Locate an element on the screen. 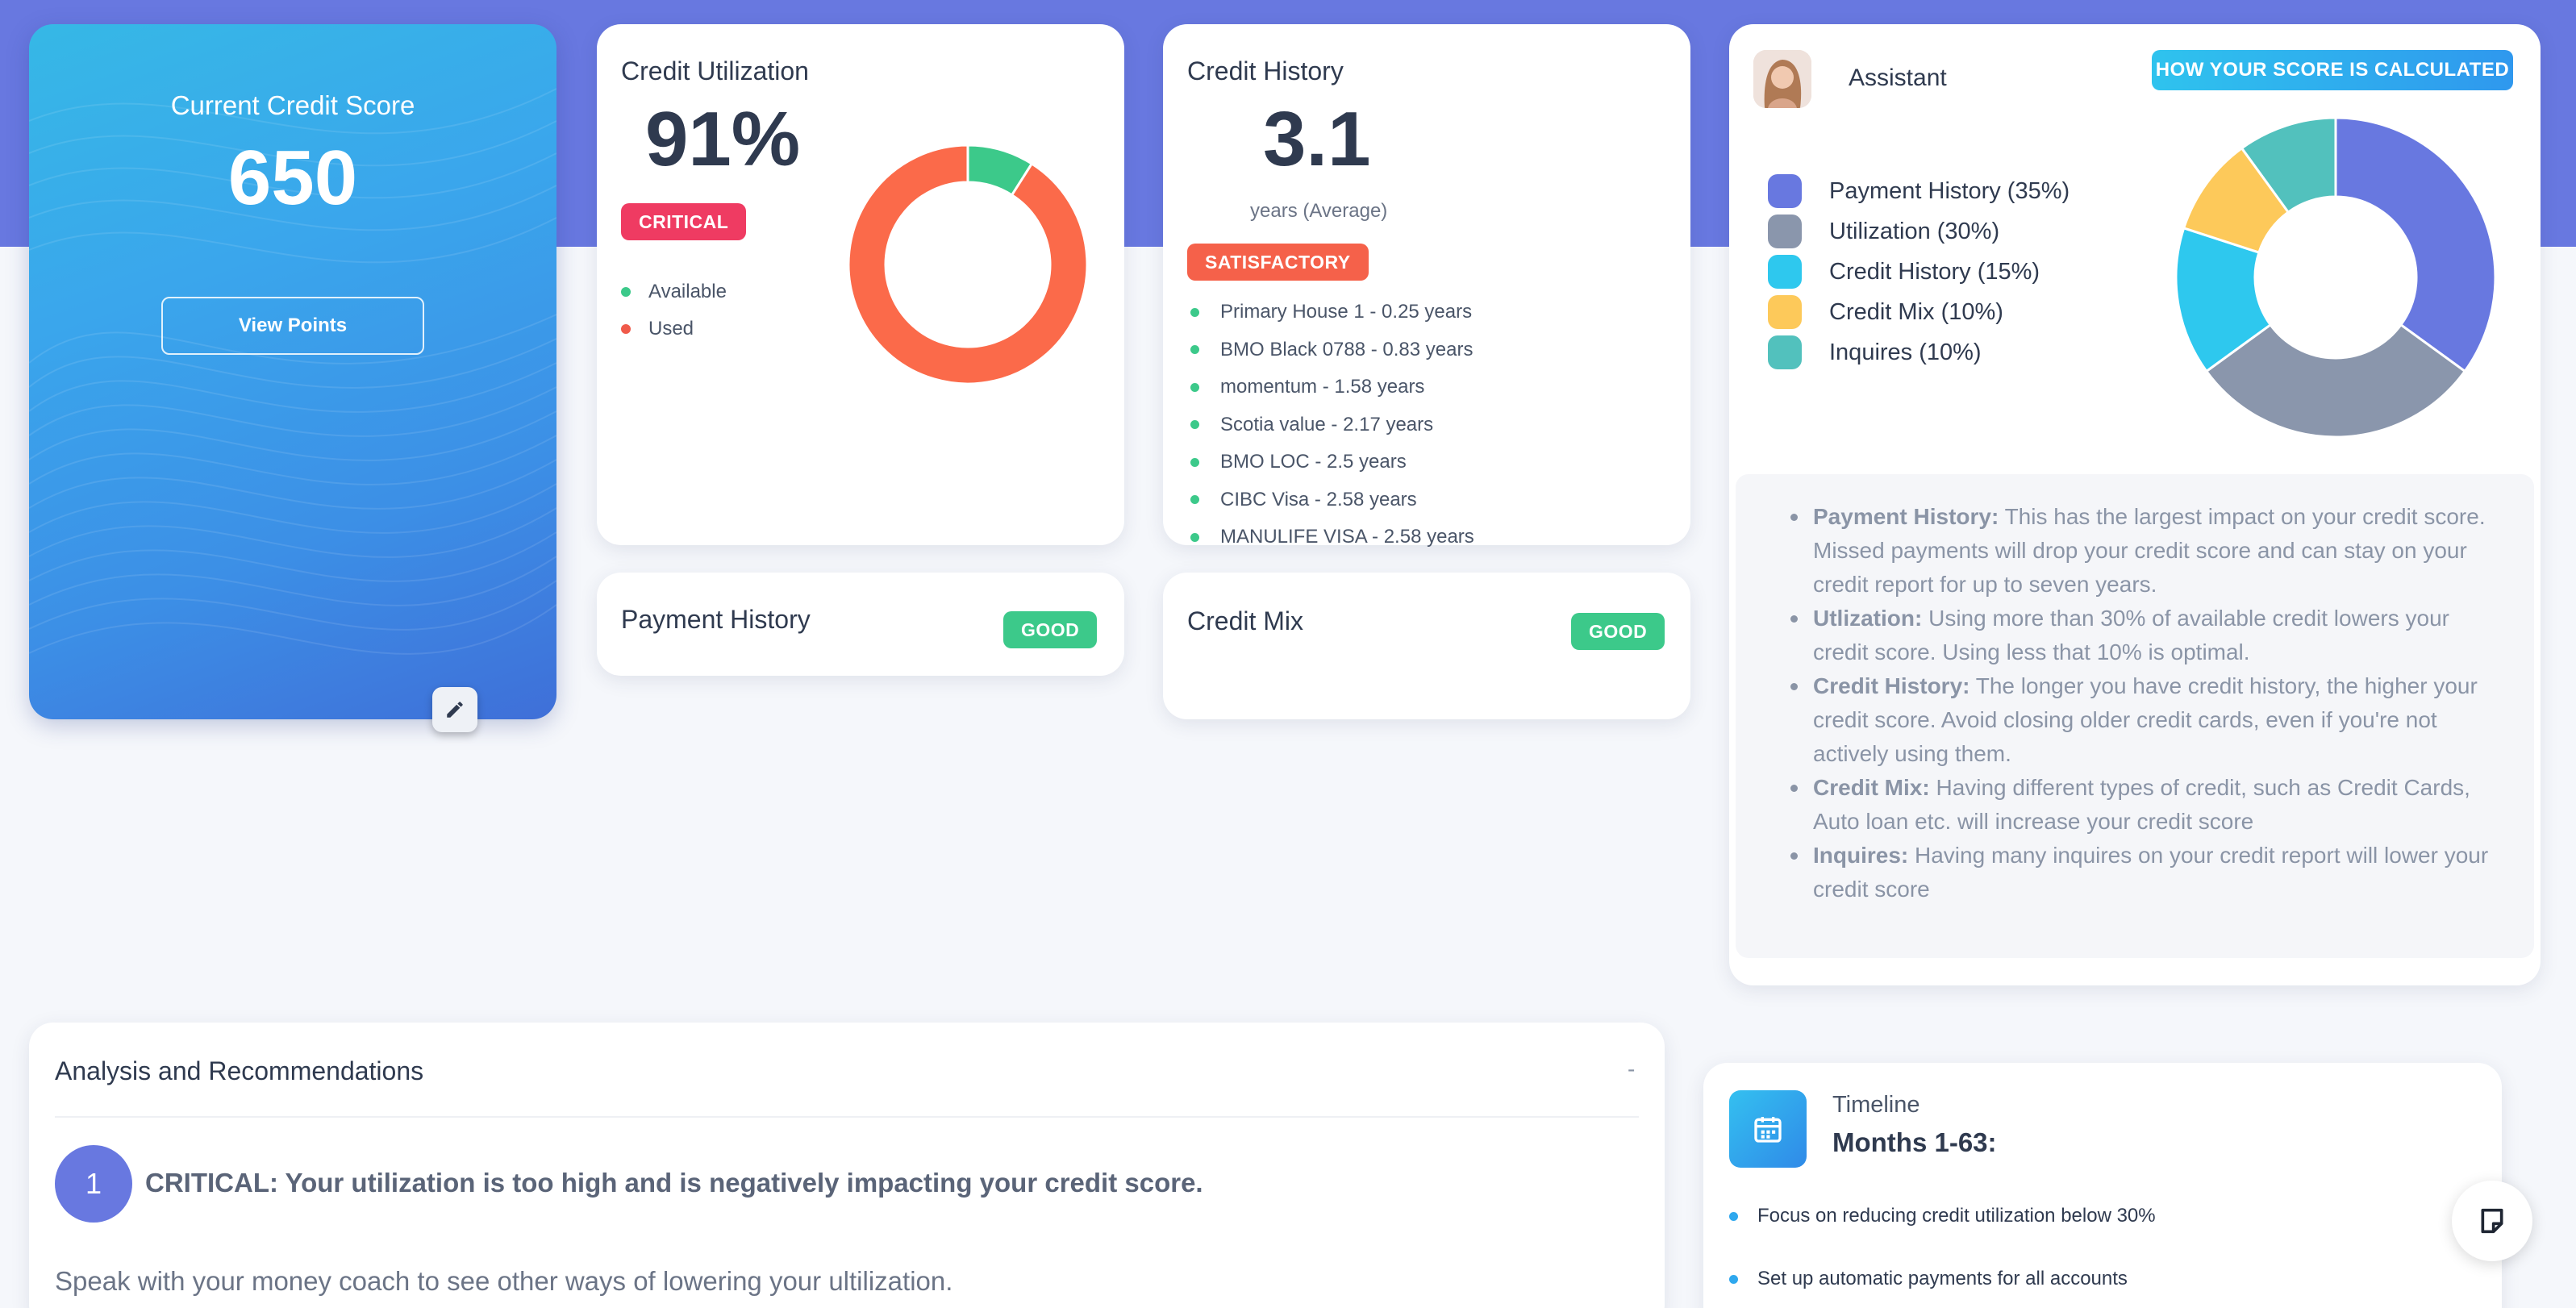 The image size is (2576, 1308). credit-history-value: 3.1 is located at coordinates (1317, 139).